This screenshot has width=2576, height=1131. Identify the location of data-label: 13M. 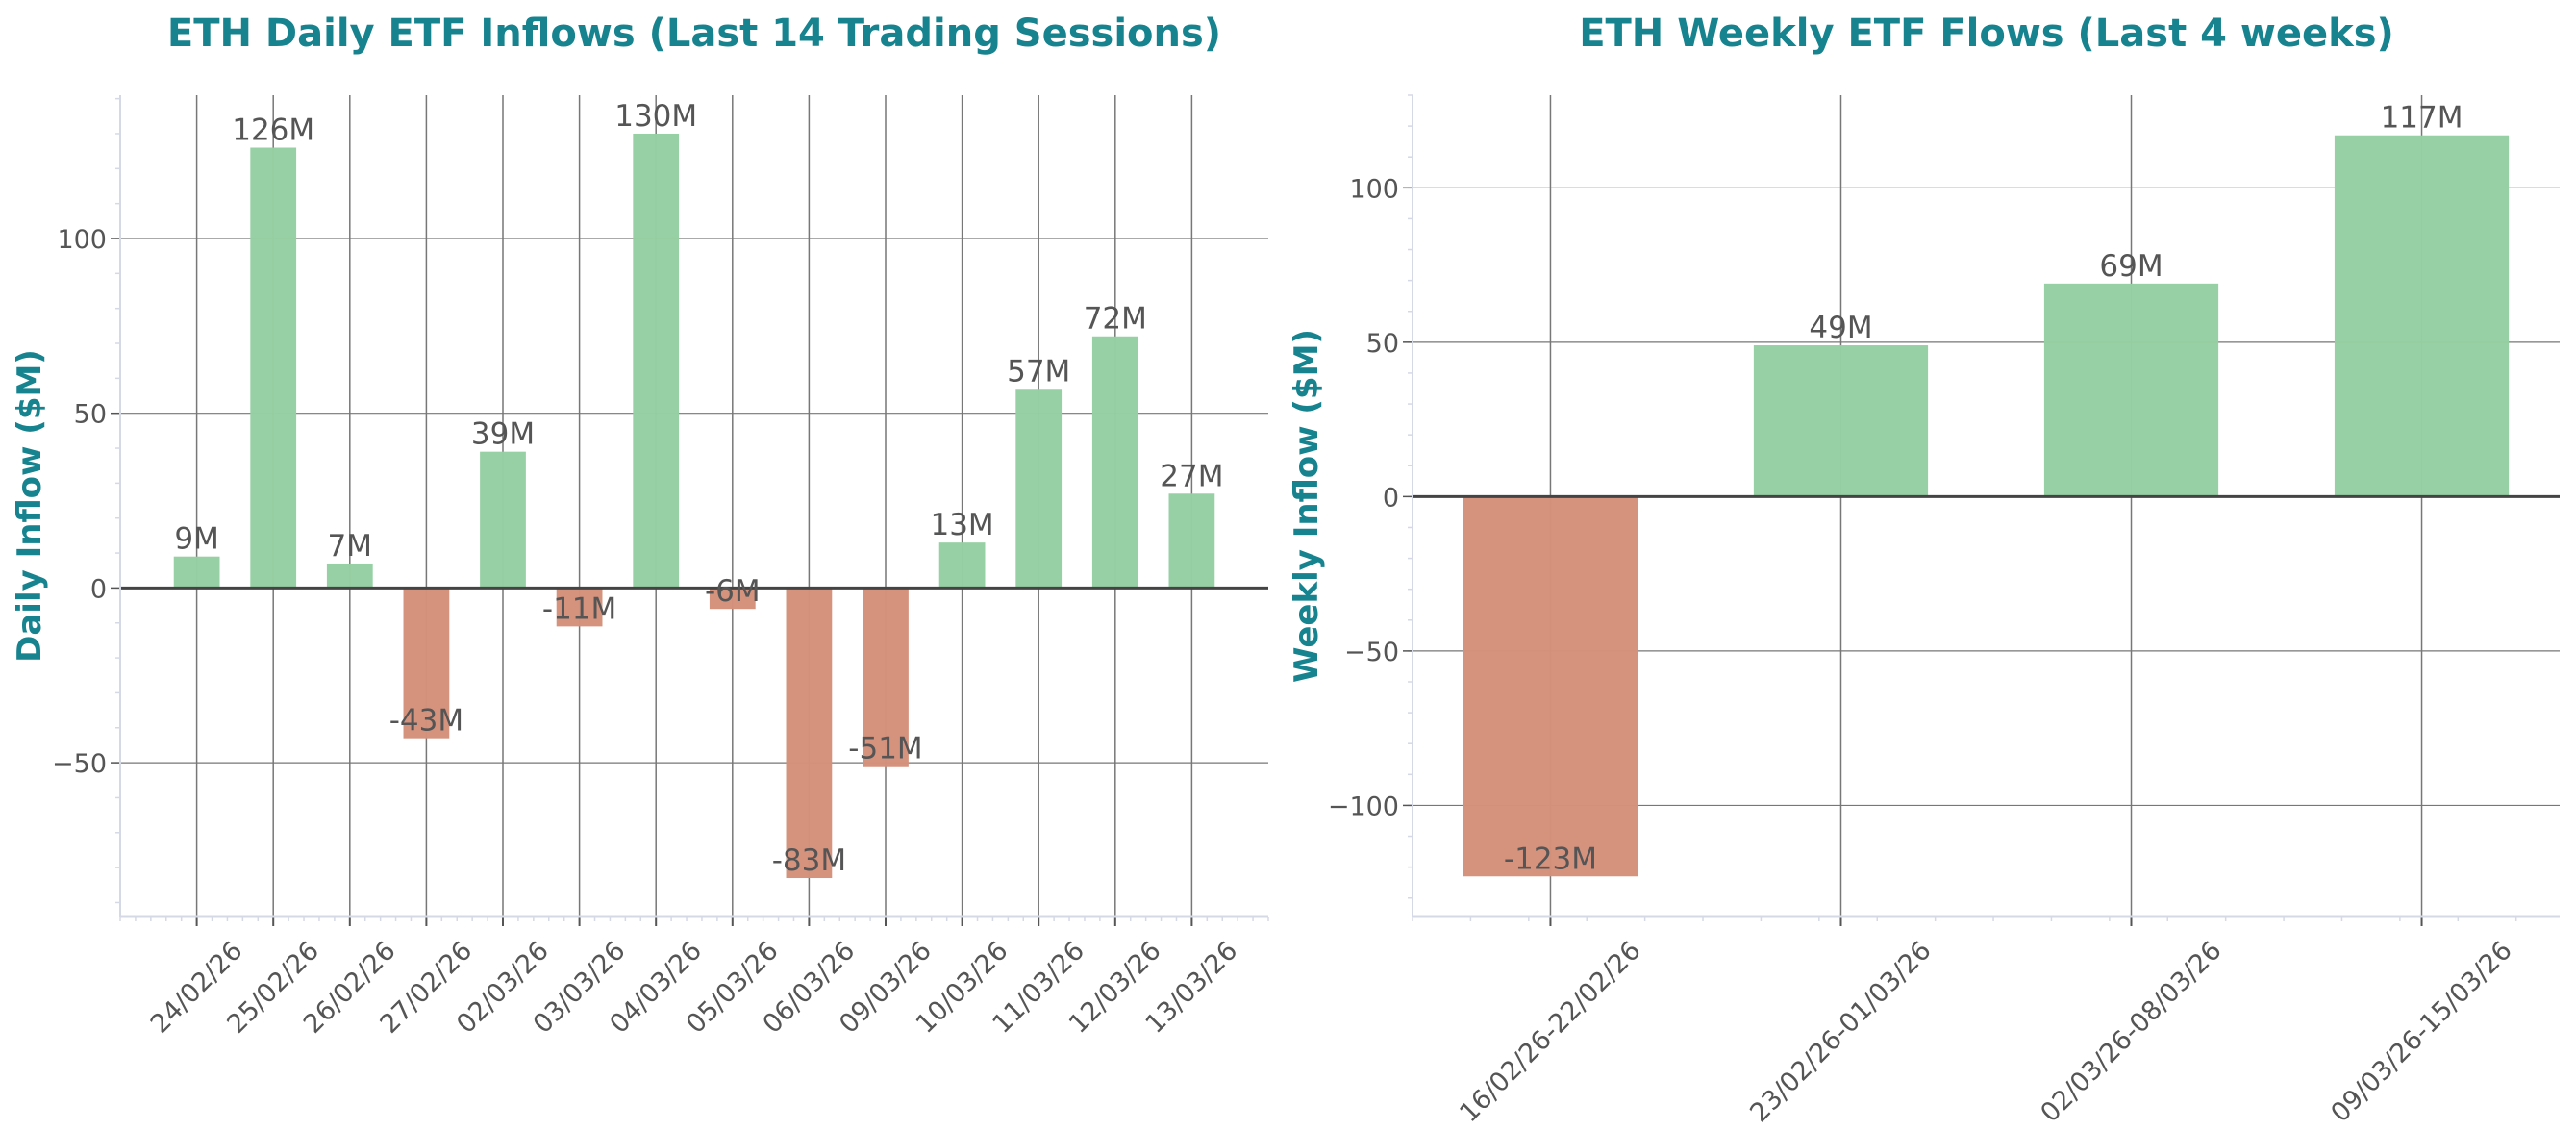
(961, 525).